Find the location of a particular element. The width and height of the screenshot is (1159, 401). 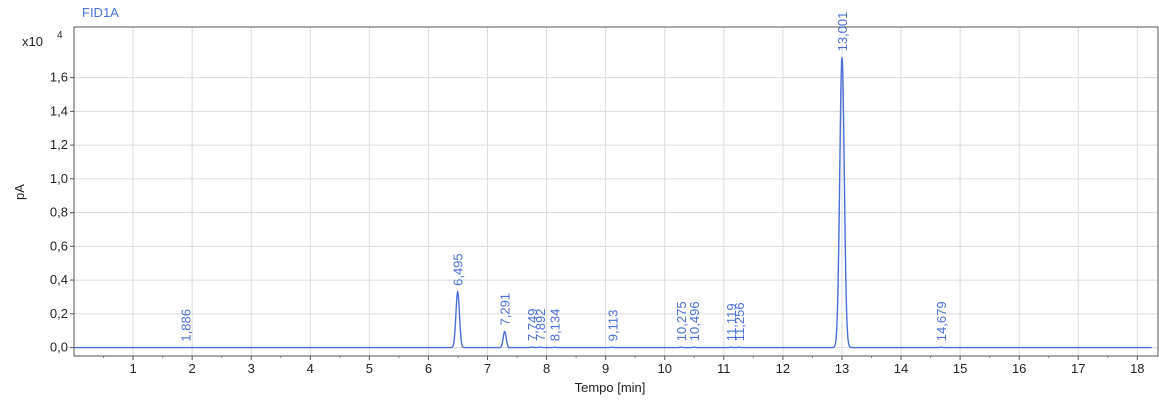

y-axis-label: pA is located at coordinates (19, 192).